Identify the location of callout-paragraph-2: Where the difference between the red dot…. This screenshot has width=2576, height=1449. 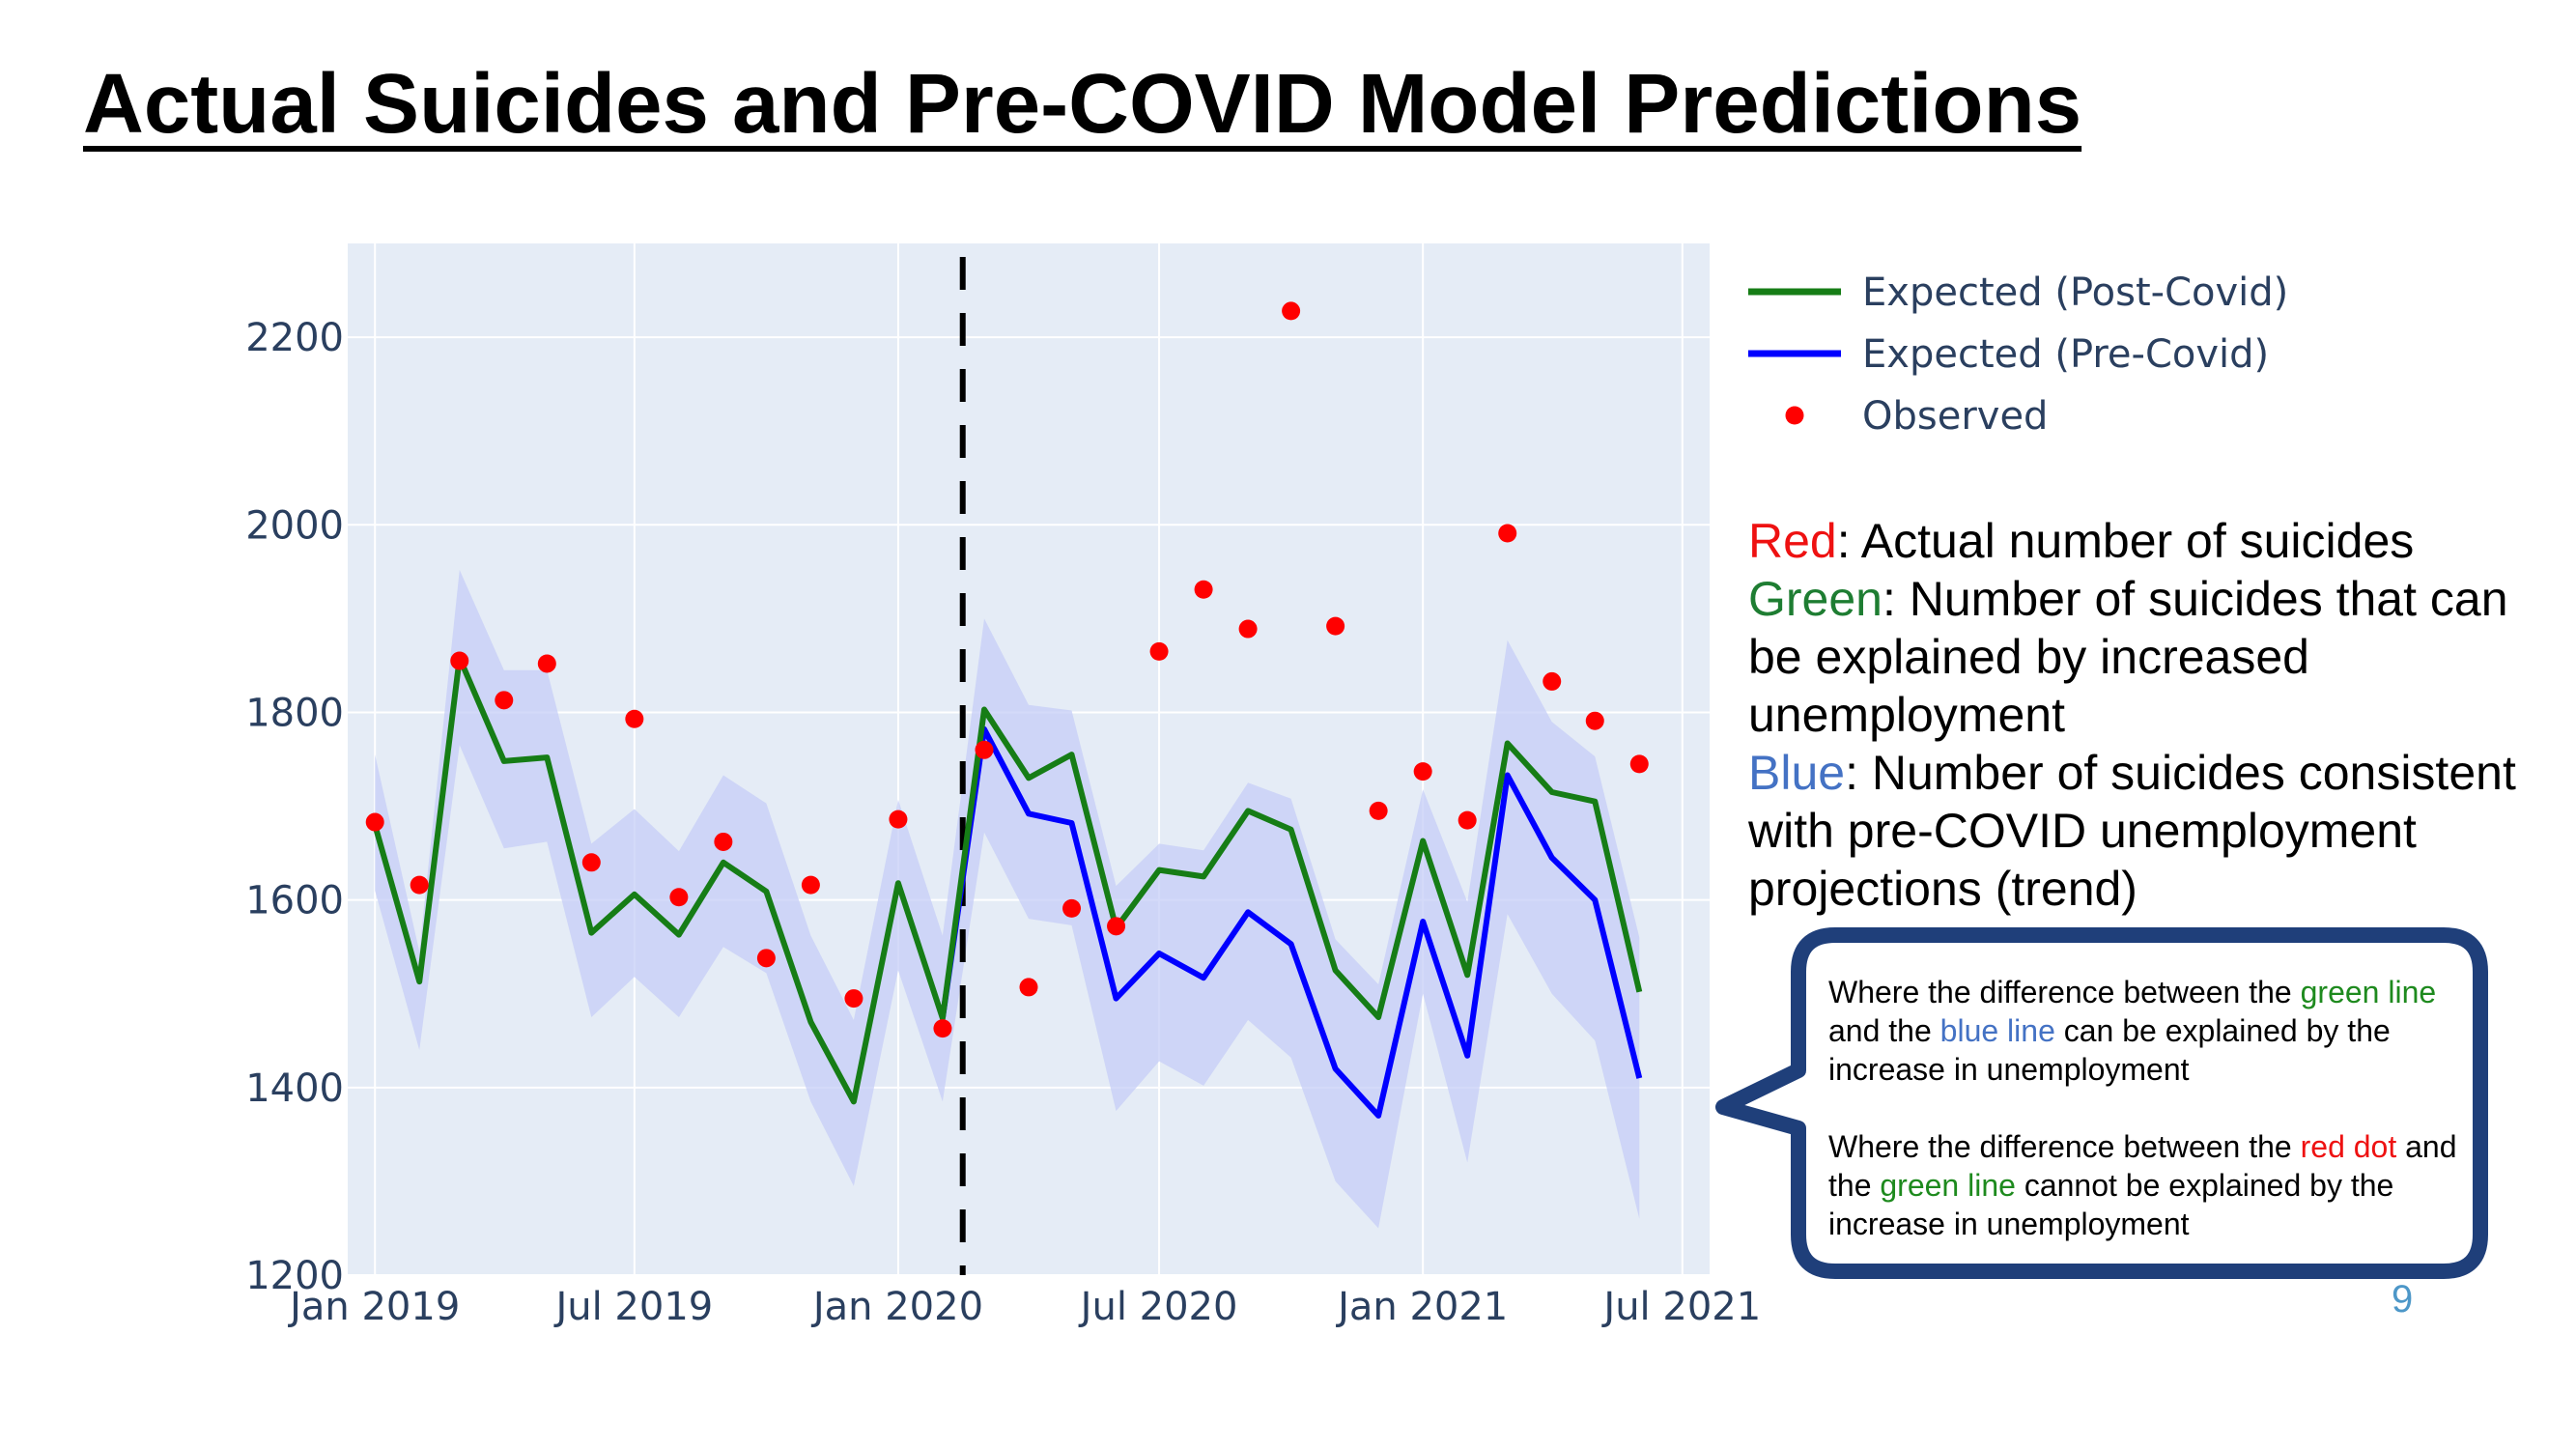
(2142, 1185).